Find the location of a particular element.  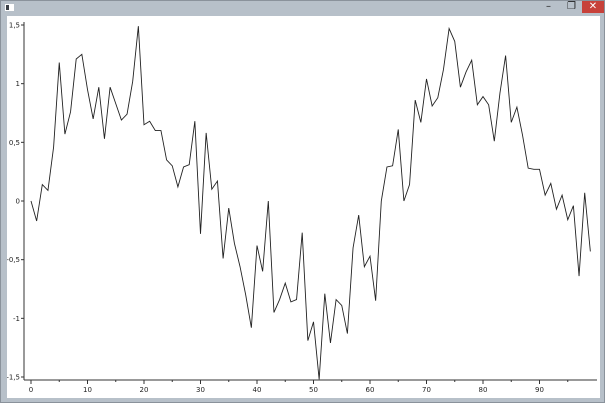

x-tick-label: 10 is located at coordinates (87, 390).